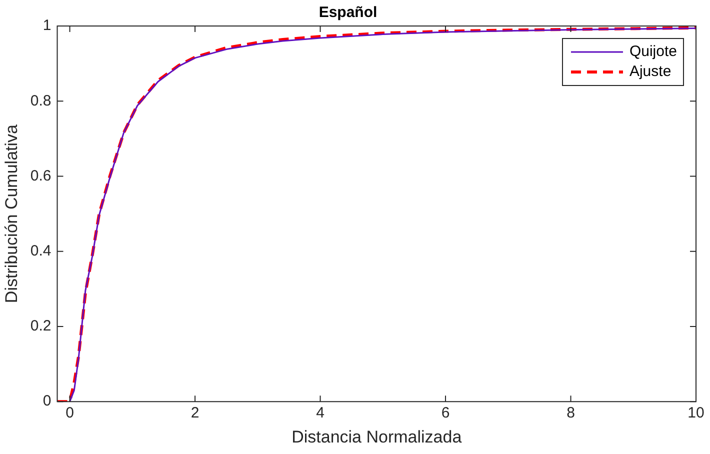 The height and width of the screenshot is (454, 710). What do you see at coordinates (348, 13) in the screenshot?
I see `chart-title: Español` at bounding box center [348, 13].